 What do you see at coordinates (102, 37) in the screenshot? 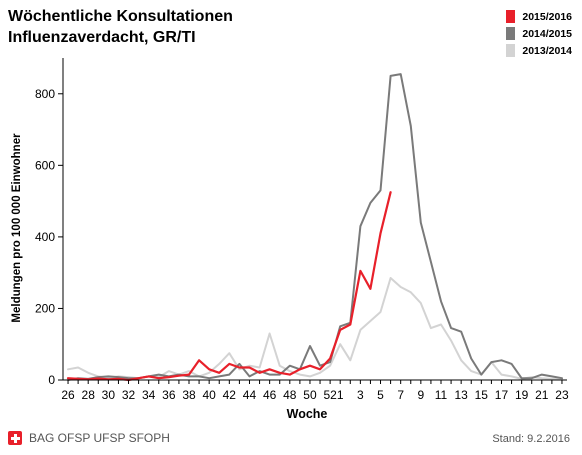
I see `chart-title-line2: Influenzaverdacht, GR/TI` at bounding box center [102, 37].